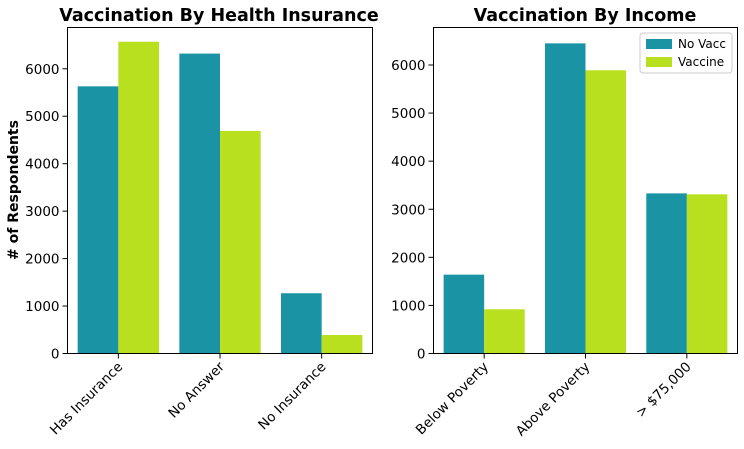 The width and height of the screenshot is (744, 449). What do you see at coordinates (686, 53) in the screenshot?
I see `legend: No Vacc Vaccine` at bounding box center [686, 53].